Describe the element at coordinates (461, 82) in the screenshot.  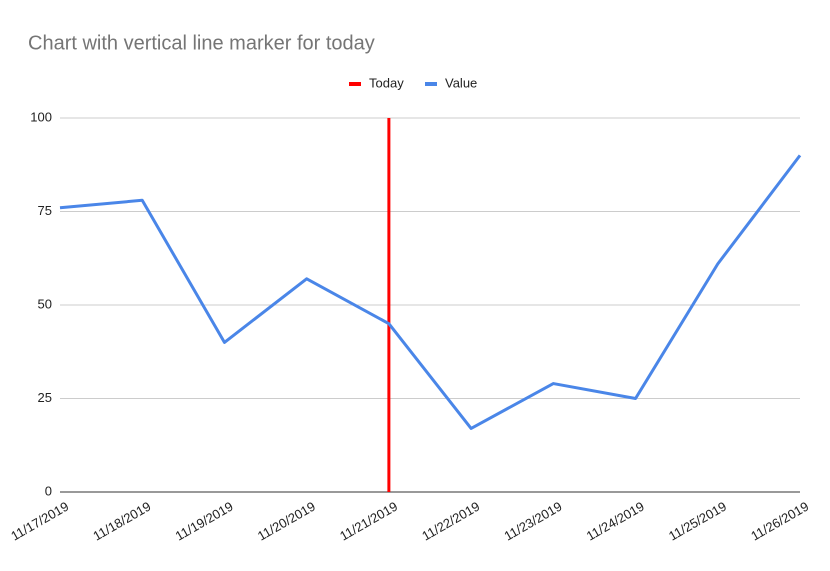
I see `legend-label: Value` at that location.